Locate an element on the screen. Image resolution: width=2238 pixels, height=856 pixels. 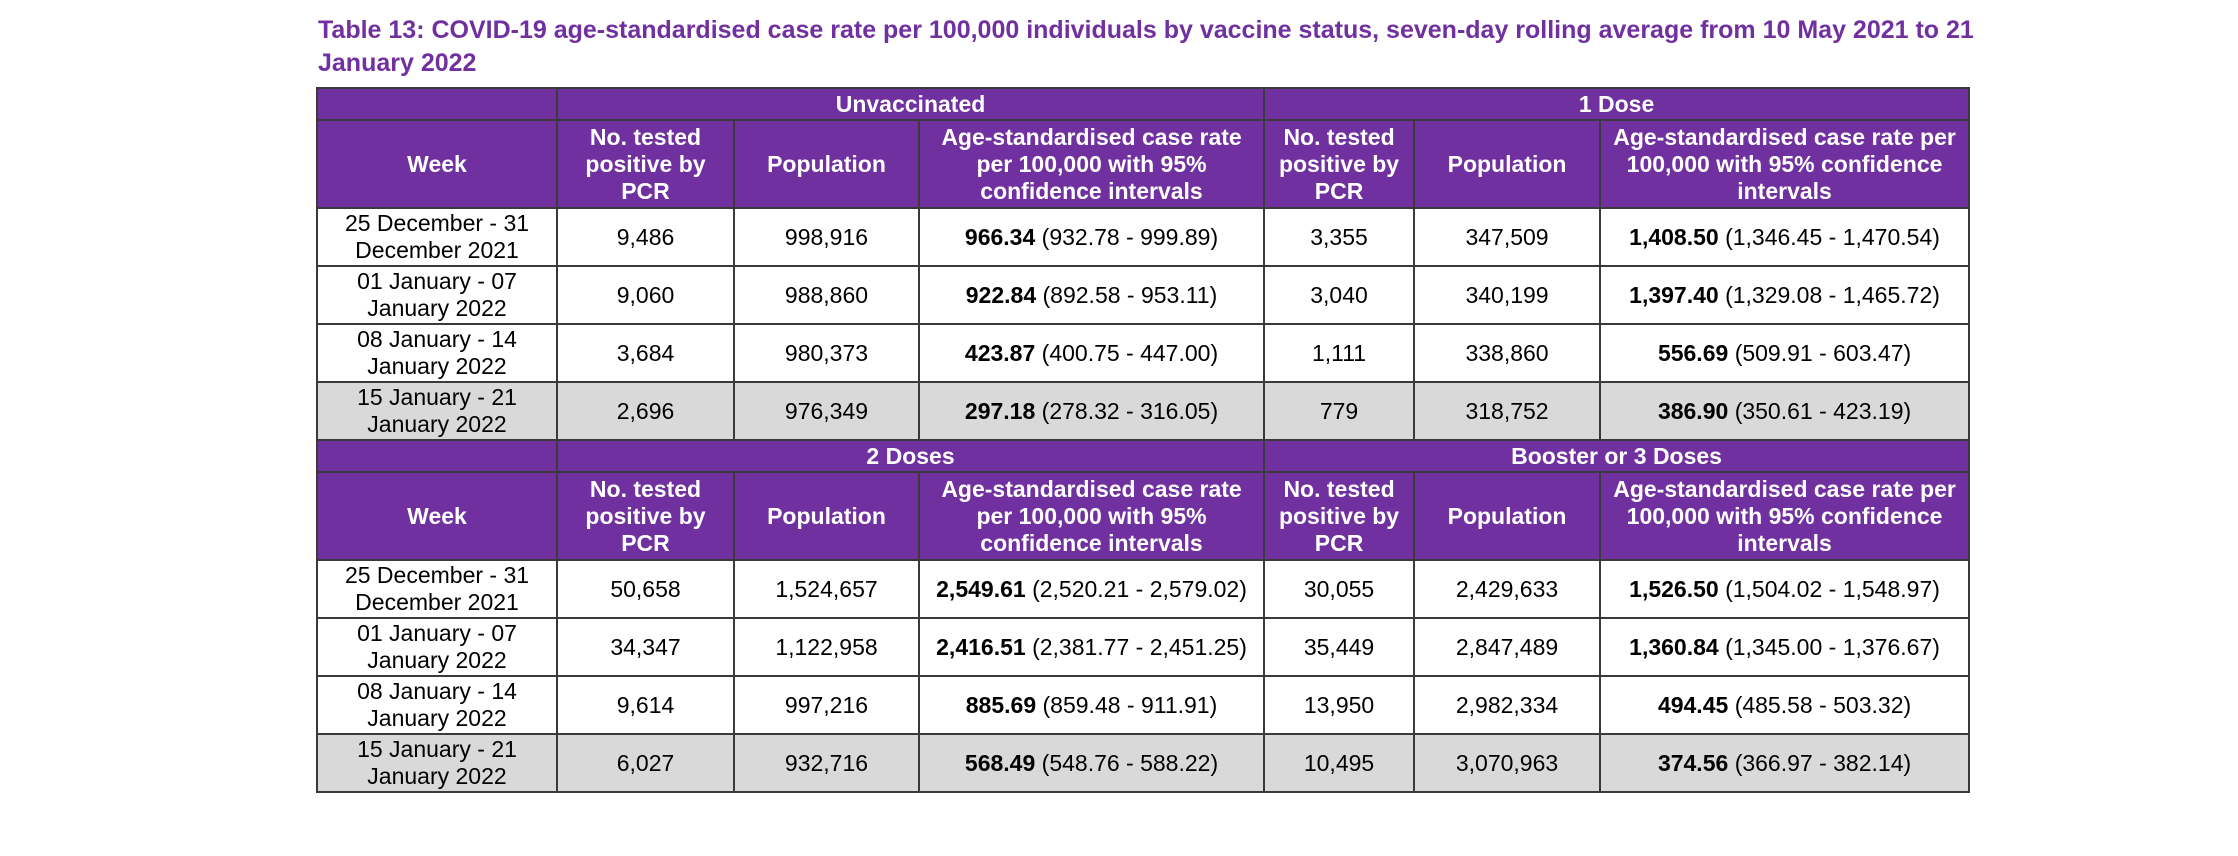
confidence-interval: (350.61 - 423.19) is located at coordinates (1823, 410).